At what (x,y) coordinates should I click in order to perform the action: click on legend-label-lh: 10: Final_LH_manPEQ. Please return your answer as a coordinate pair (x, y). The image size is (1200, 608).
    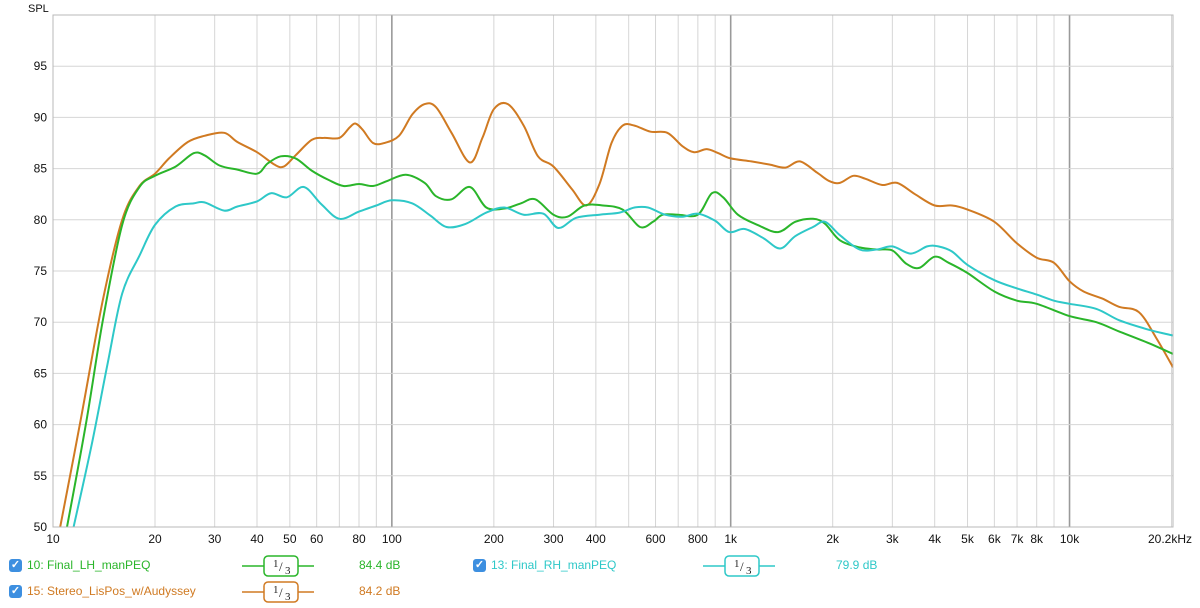
    Looking at the image, I should click on (89, 565).